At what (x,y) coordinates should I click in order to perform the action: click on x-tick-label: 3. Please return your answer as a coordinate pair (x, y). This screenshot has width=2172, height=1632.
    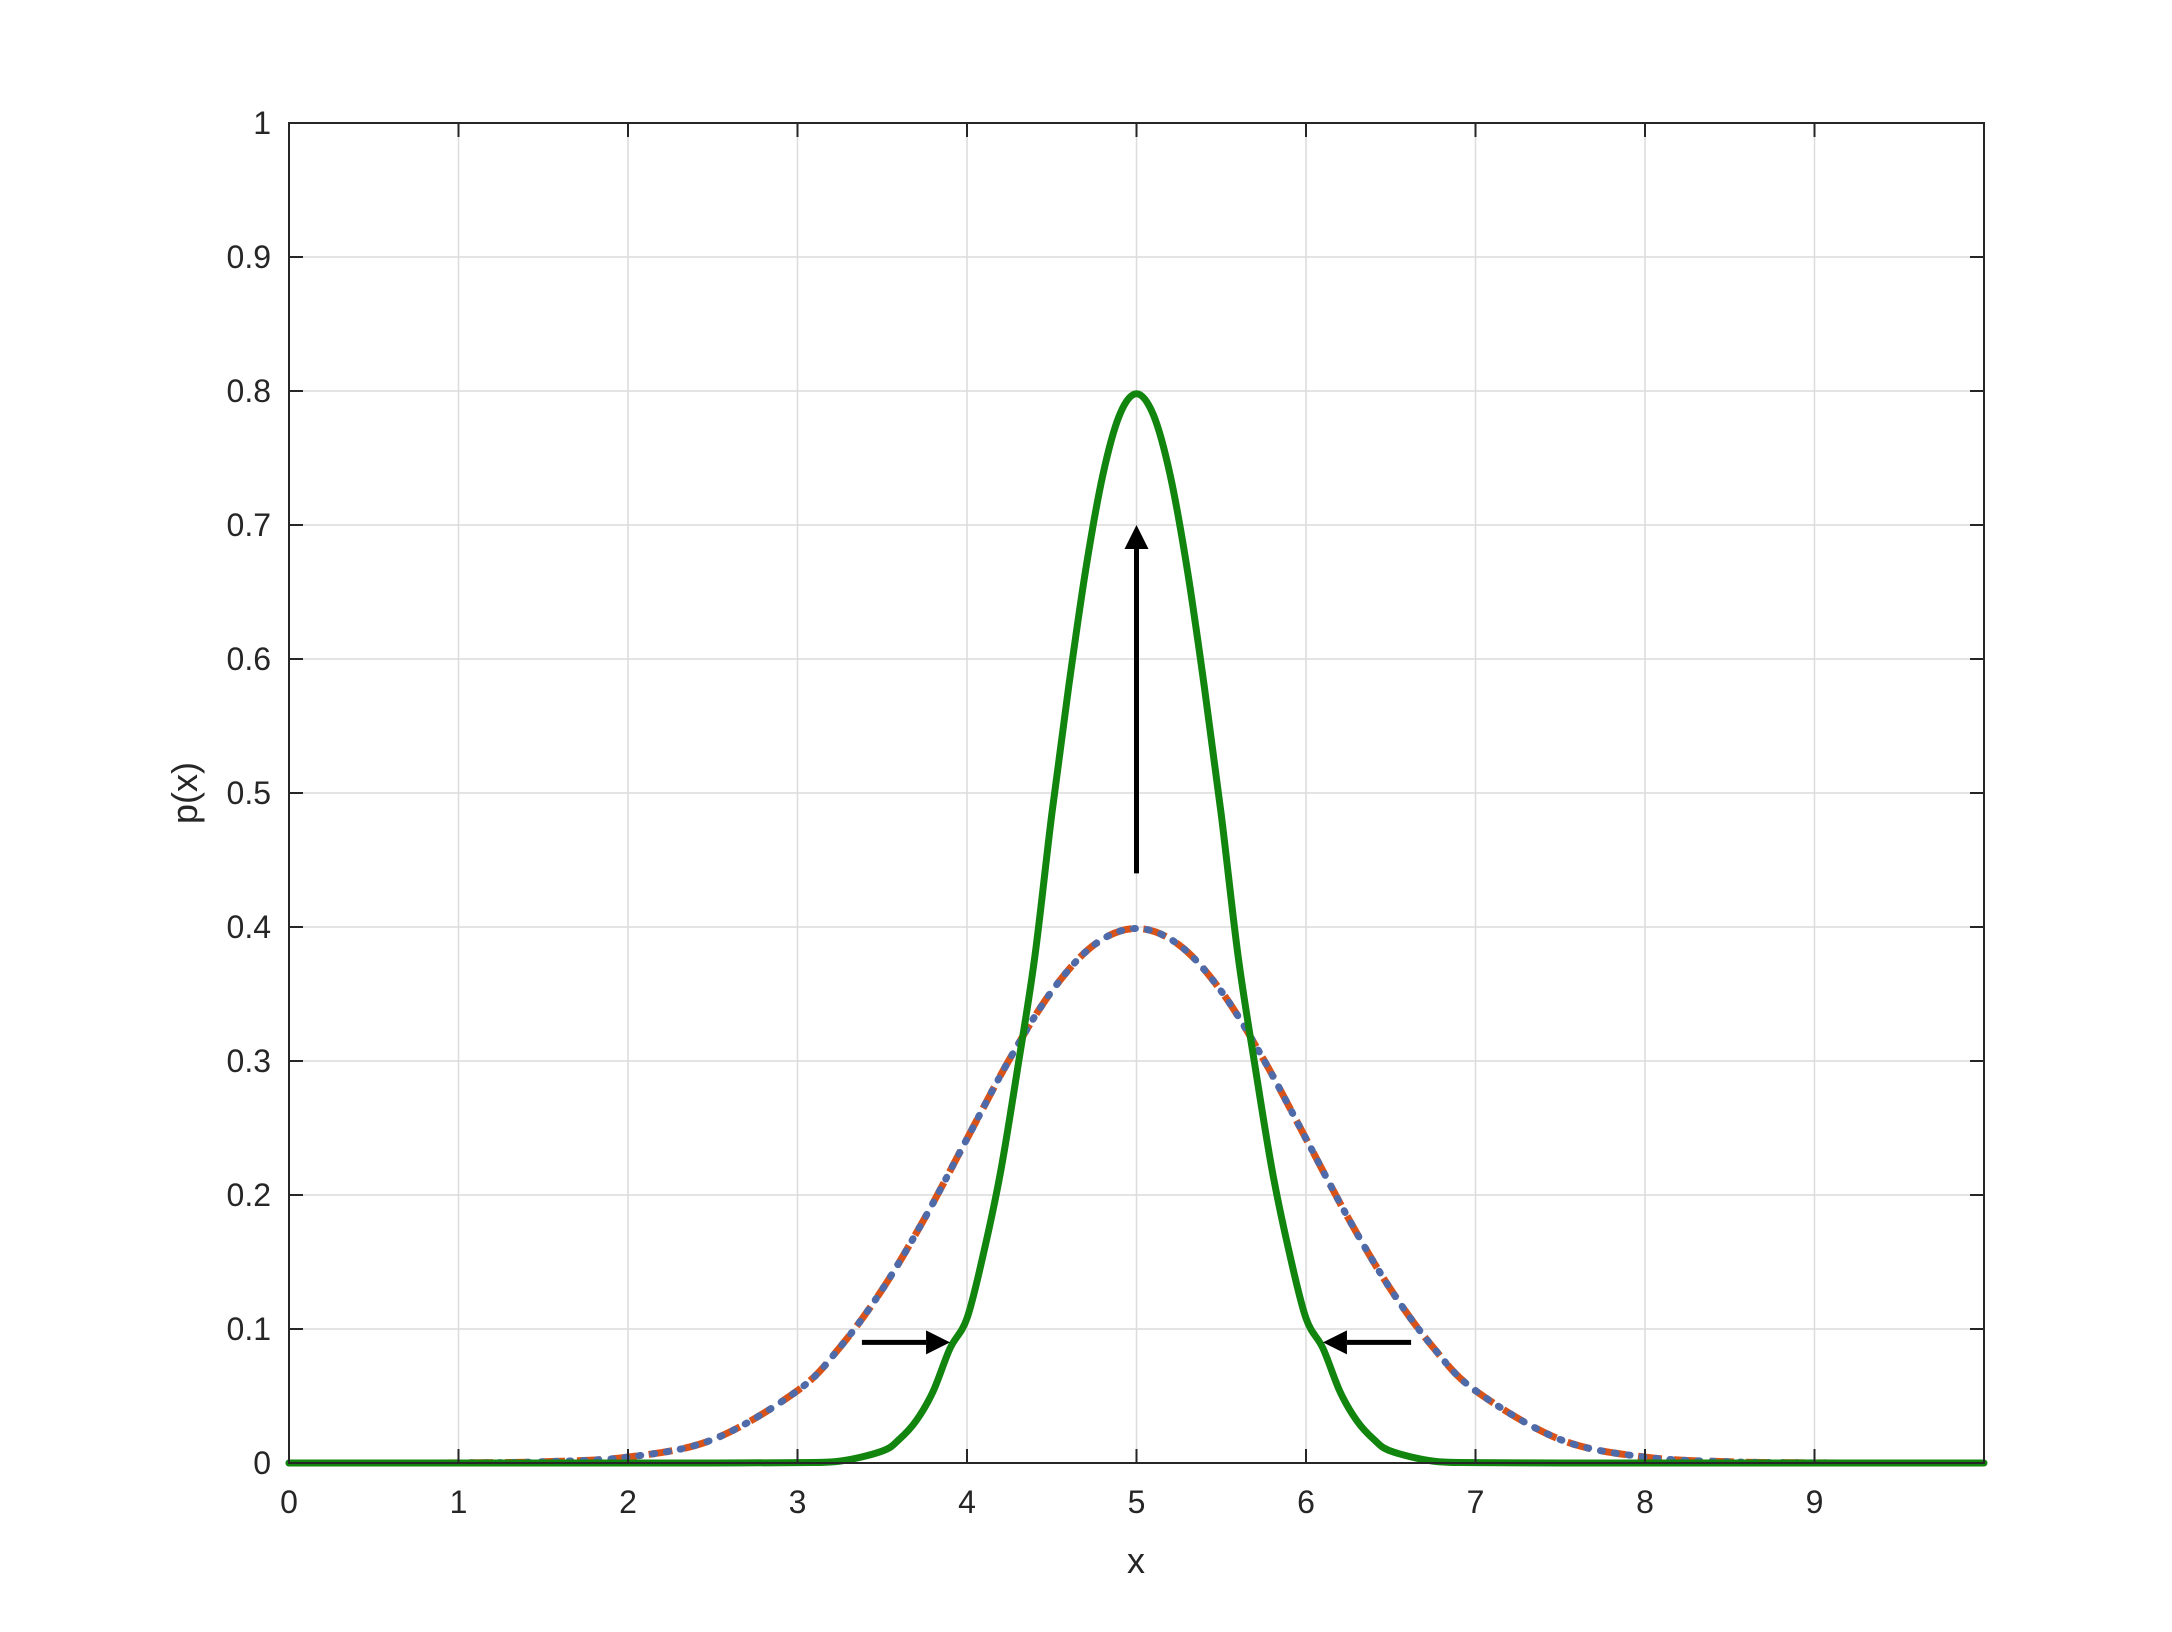
    Looking at the image, I should click on (798, 1502).